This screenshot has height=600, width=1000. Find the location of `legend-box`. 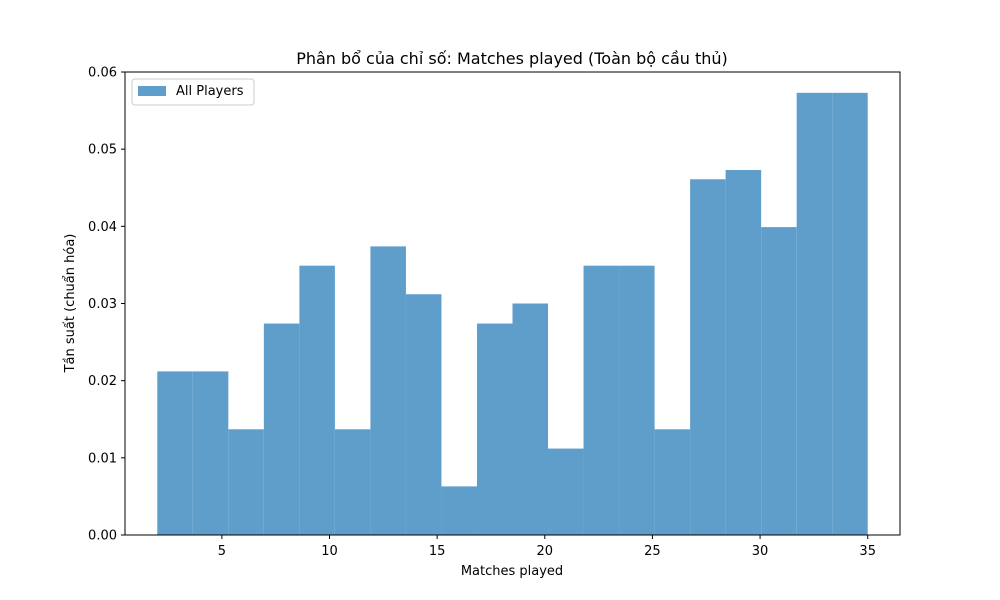

legend-box is located at coordinates (193, 92).